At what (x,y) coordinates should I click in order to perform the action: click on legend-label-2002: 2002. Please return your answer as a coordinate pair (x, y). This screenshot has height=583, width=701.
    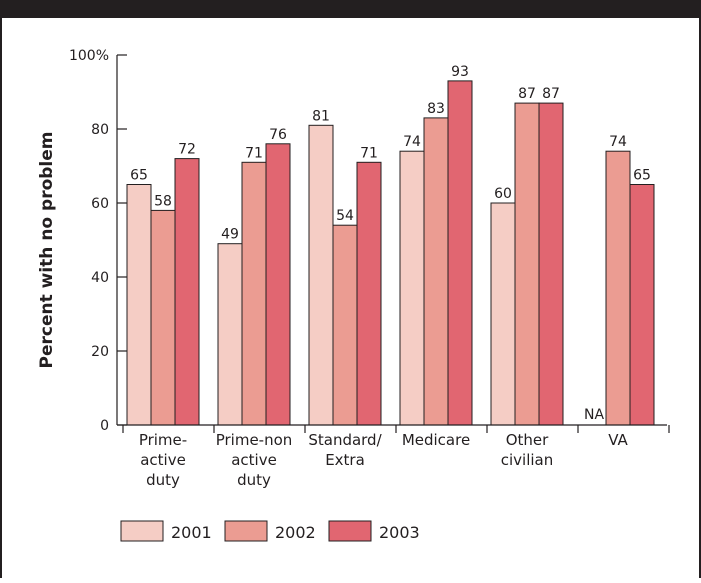
    Looking at the image, I should click on (295, 532).